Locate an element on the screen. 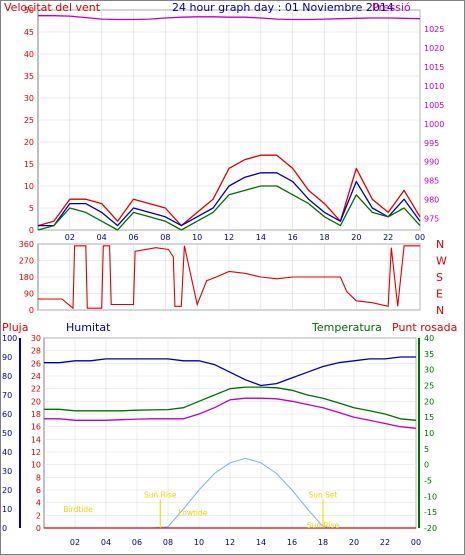 This screenshot has height=555, width=465. series-temperature is located at coordinates (230, 403).